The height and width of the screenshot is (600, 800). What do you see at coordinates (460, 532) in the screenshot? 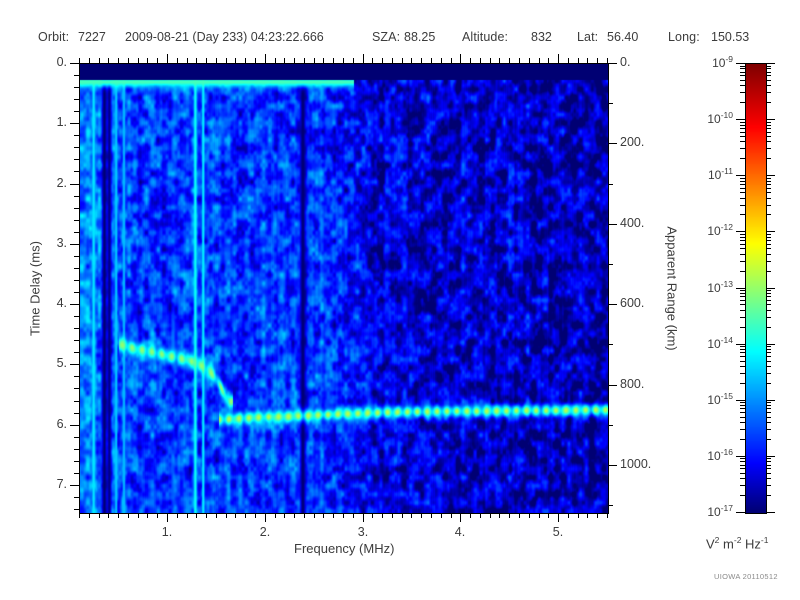
I see `x-tick-label: 4.` at bounding box center [460, 532].